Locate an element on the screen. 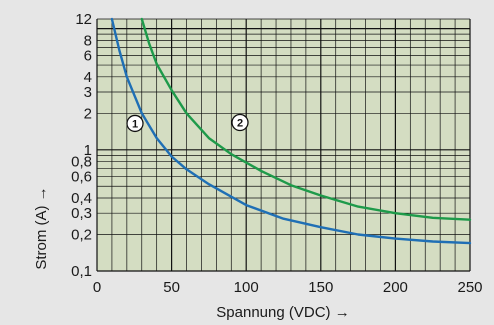 This screenshot has width=494, height=325. y-tick-label: 12 is located at coordinates (83, 19).